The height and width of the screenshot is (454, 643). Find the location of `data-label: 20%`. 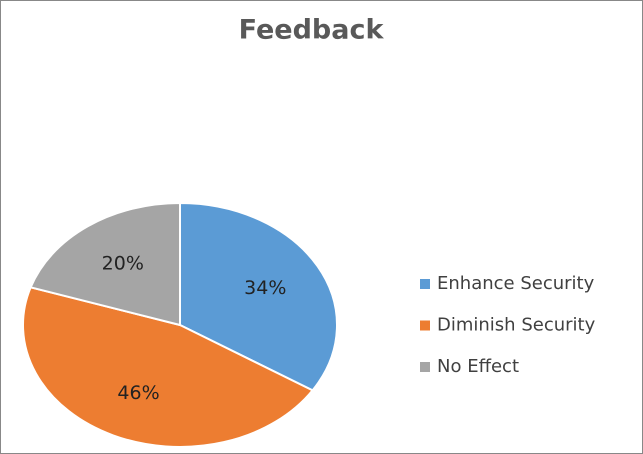

data-label: 20% is located at coordinates (123, 263).